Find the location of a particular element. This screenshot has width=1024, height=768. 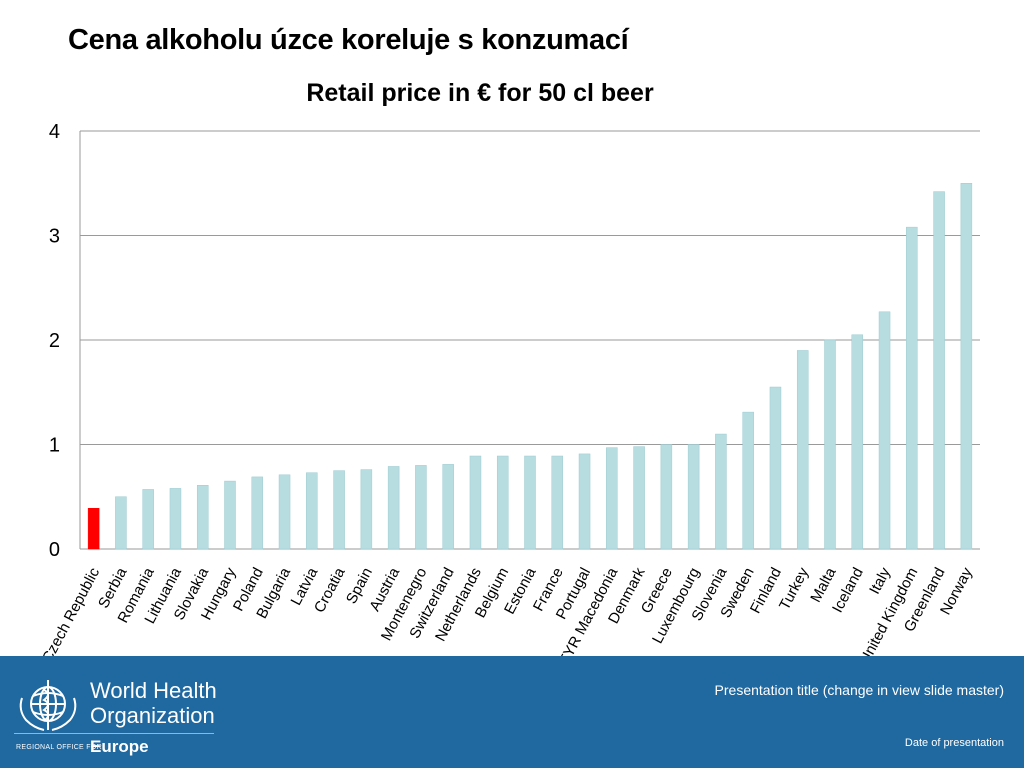

y-tick-labels: 0 1 2 3 4 is located at coordinates (54, 341).